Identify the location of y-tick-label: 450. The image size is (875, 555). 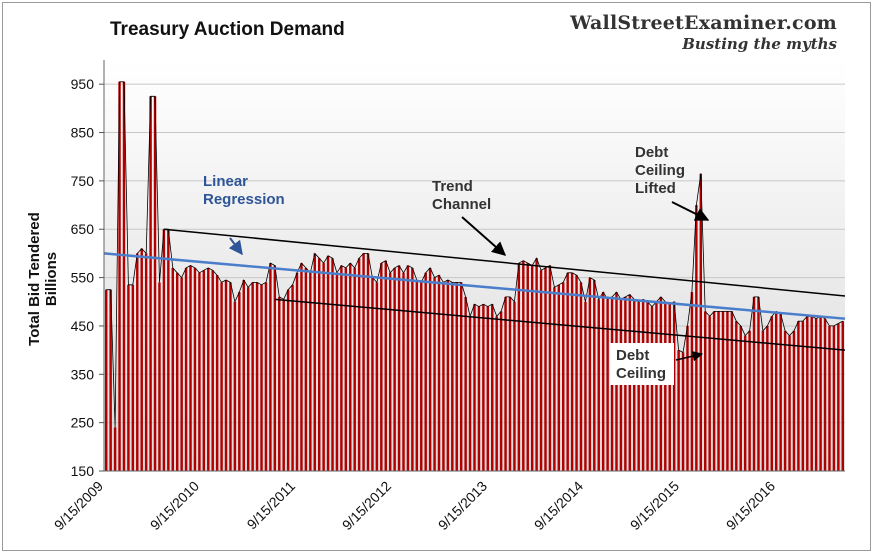
(83, 326).